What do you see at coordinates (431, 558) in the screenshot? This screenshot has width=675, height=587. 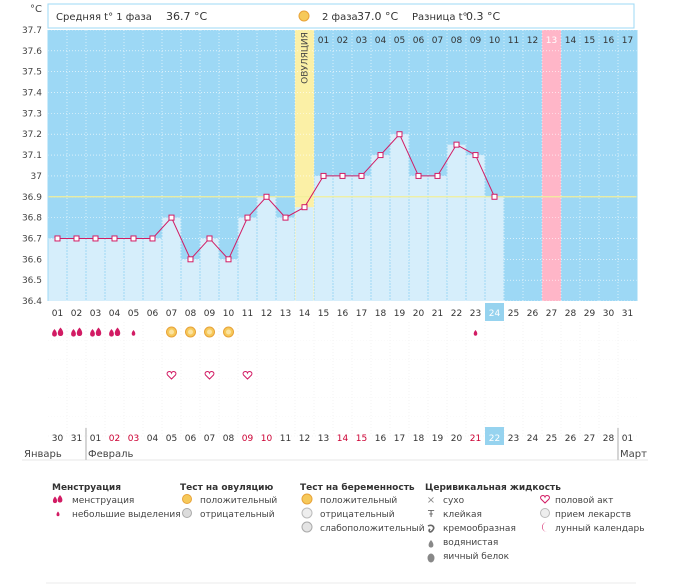 I see `legend-egg-white-icon` at bounding box center [431, 558].